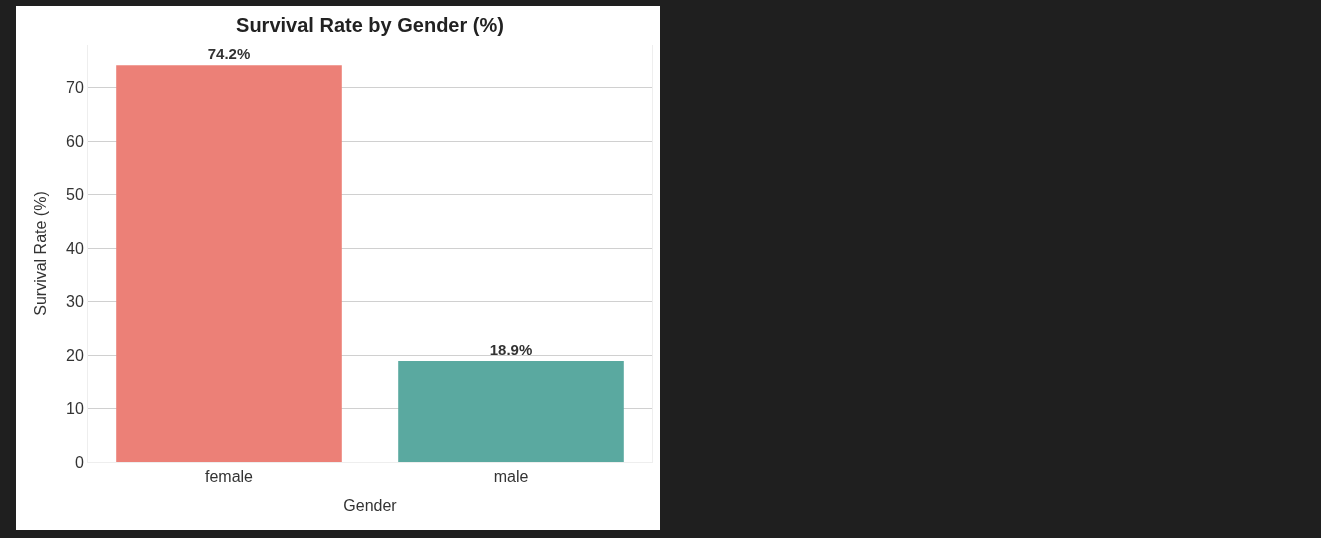  I want to click on data-label: 74.2%, so click(229, 54).